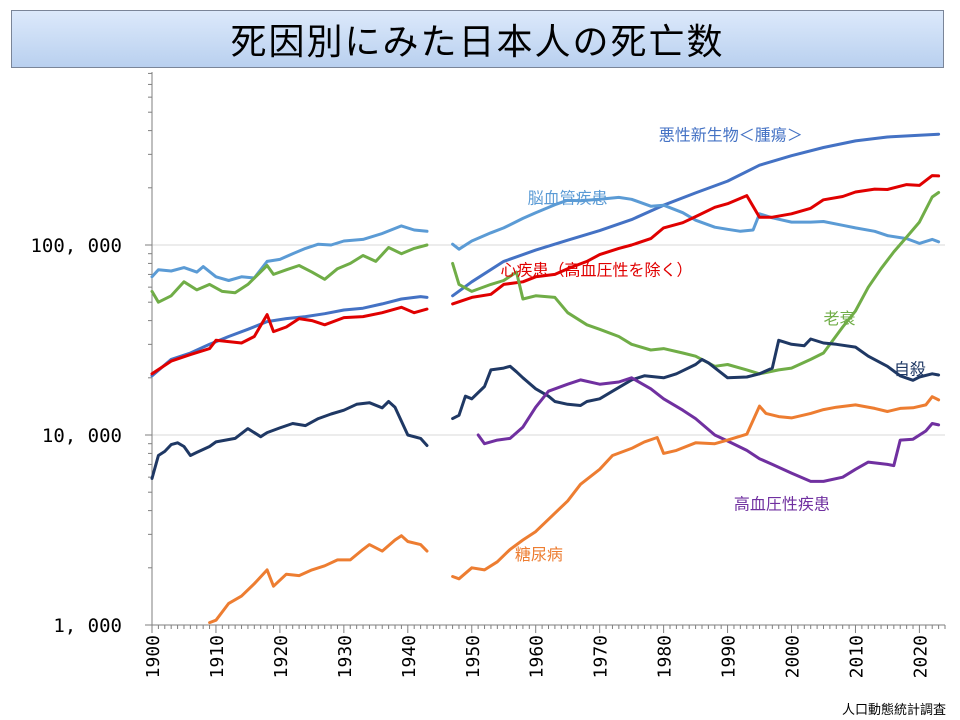 The height and width of the screenshot is (720, 960). Describe the element at coordinates (76, 246) in the screenshot. I see `y-tick-label: 100, 000` at that location.